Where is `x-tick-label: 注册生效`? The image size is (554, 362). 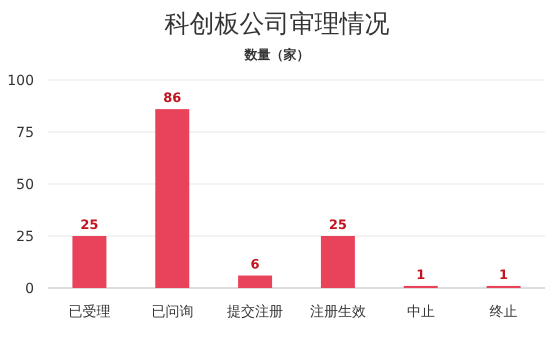
x-tick-label: 注册生效 is located at coordinates (338, 312).